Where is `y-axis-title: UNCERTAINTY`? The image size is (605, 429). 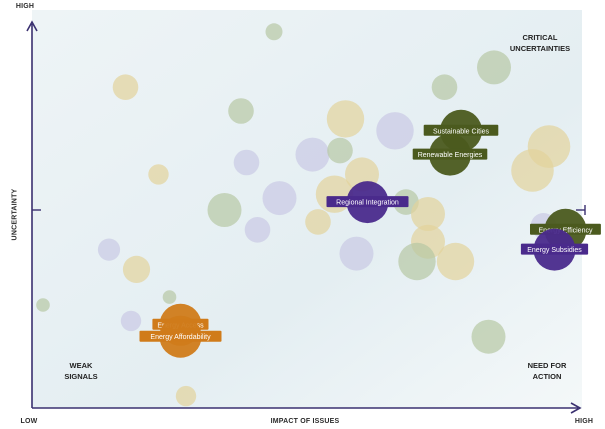 y-axis-title: UNCERTAINTY is located at coordinates (15, 214).